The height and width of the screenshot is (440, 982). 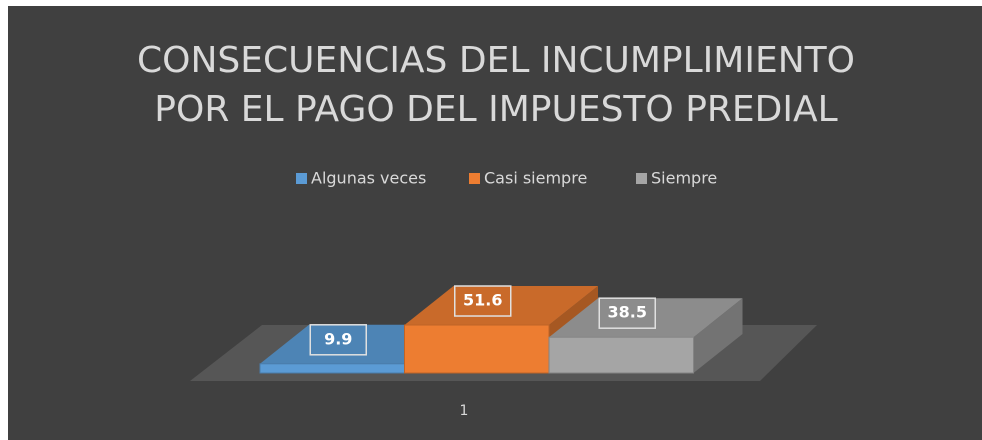 I want to click on x-tick-label: 1, so click(x=464, y=411).